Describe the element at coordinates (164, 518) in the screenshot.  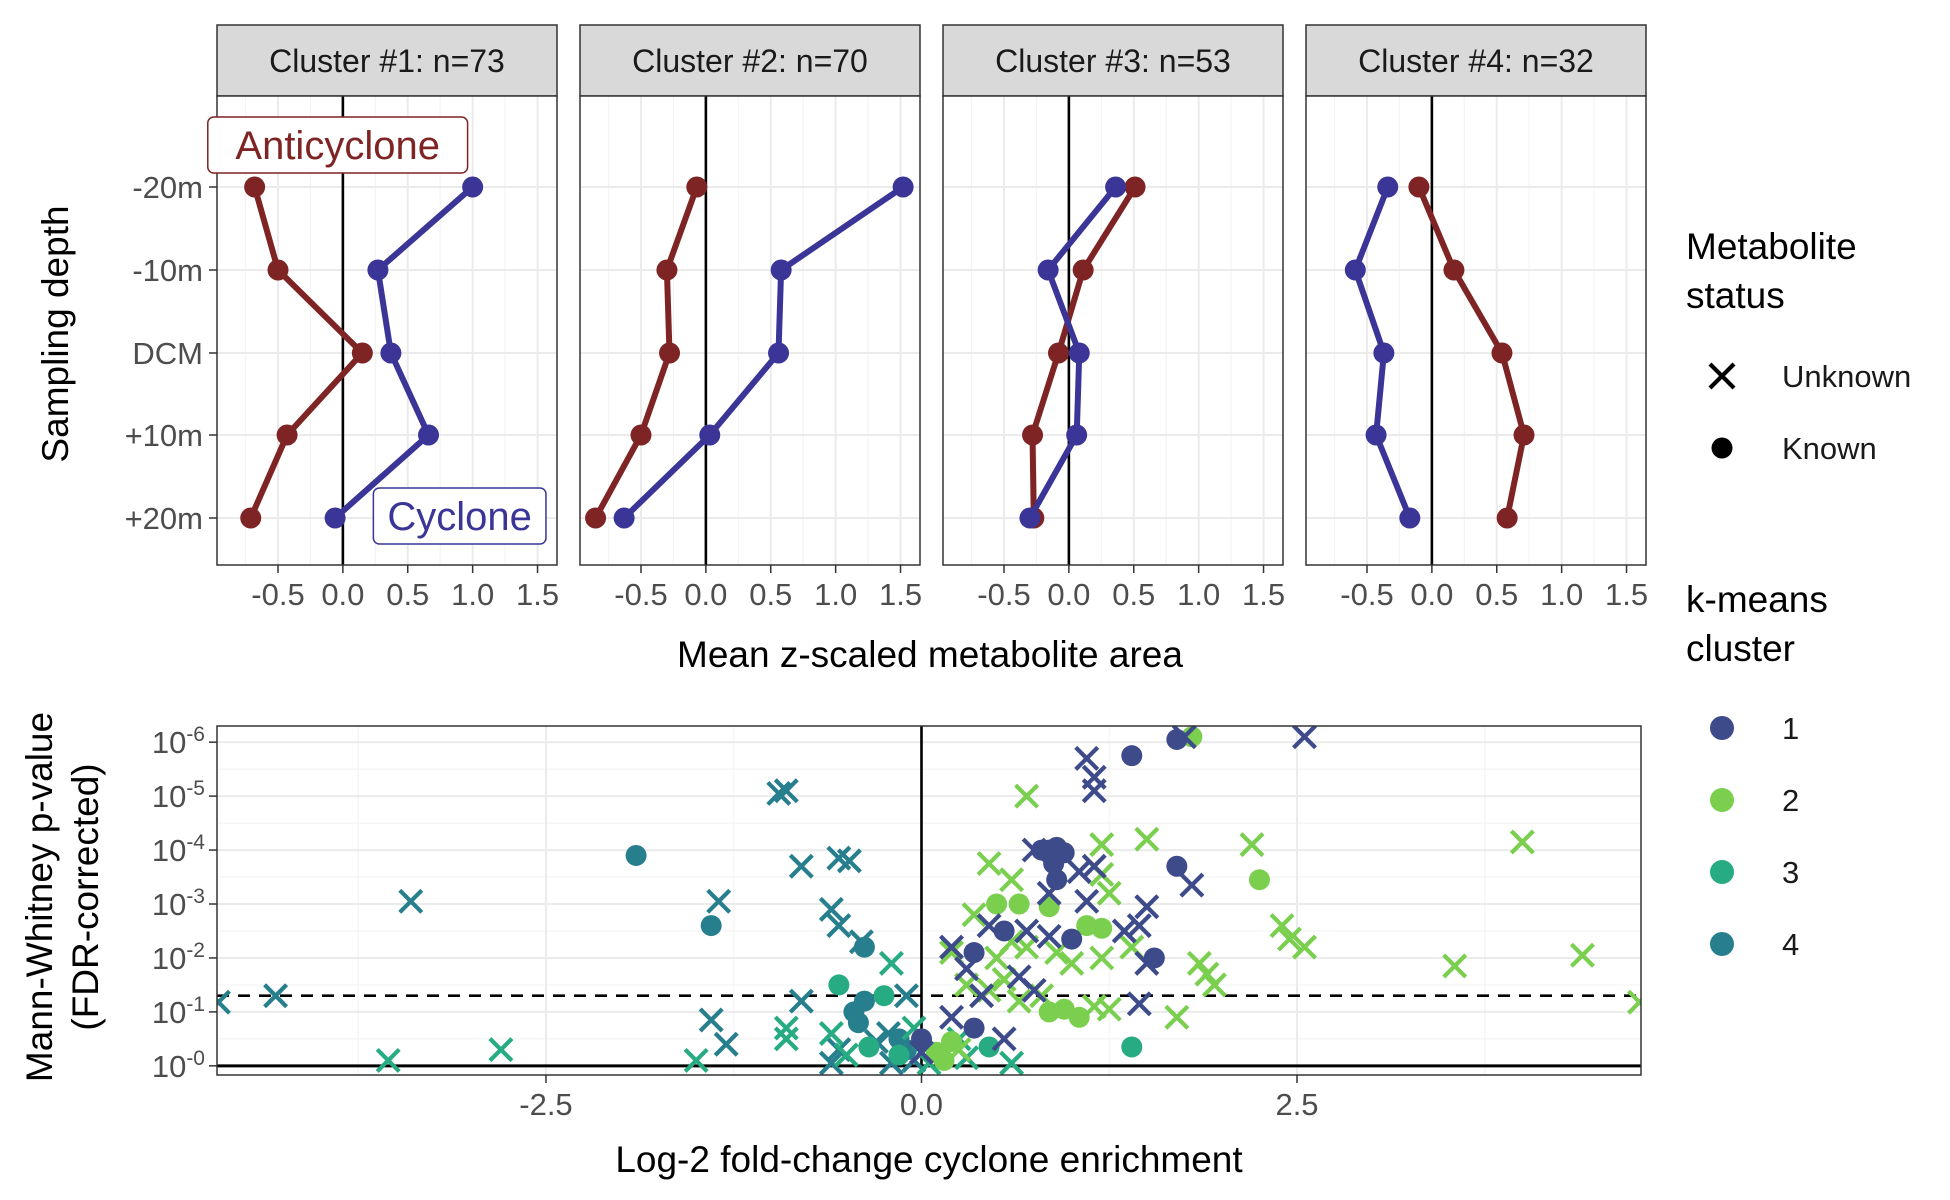
I see `y-tick-label: +20m` at that location.